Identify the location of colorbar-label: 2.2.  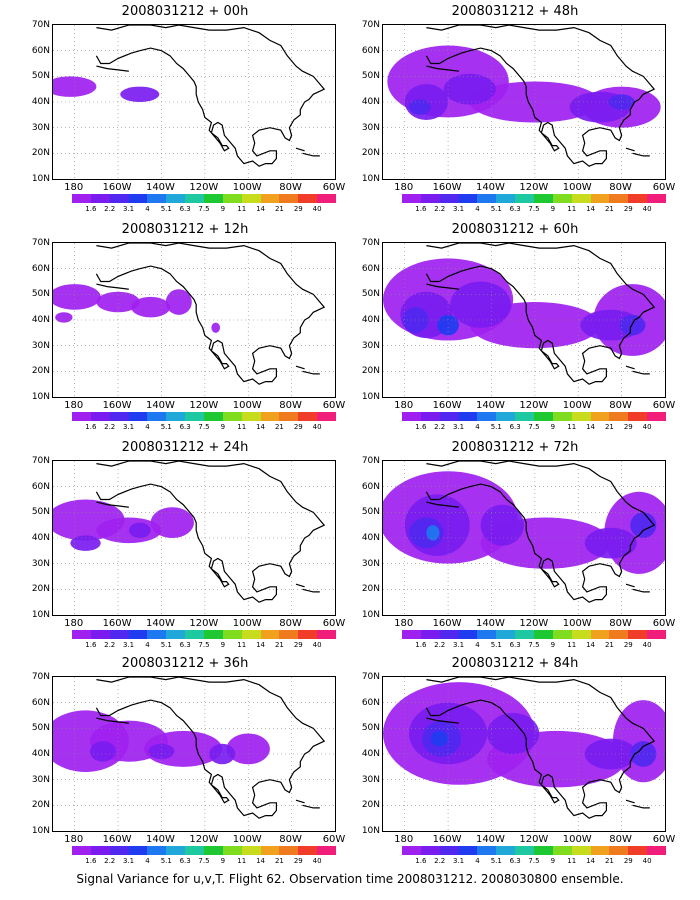
(440, 861).